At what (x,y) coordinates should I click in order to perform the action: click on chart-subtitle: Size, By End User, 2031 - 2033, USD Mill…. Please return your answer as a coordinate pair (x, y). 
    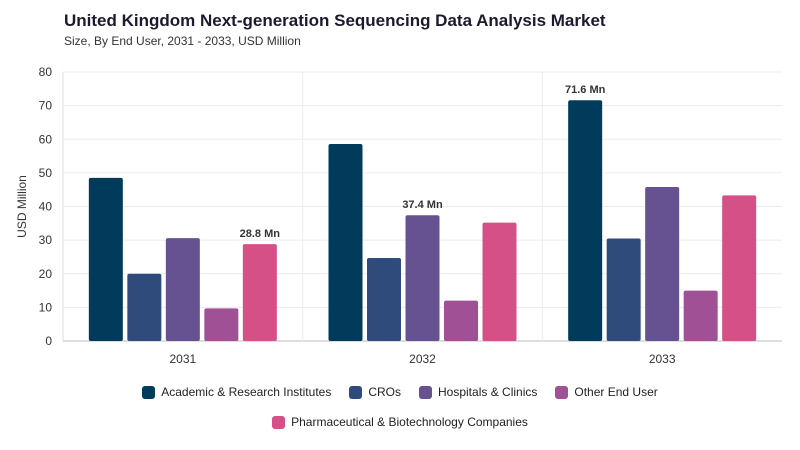
    Looking at the image, I should click on (182, 41).